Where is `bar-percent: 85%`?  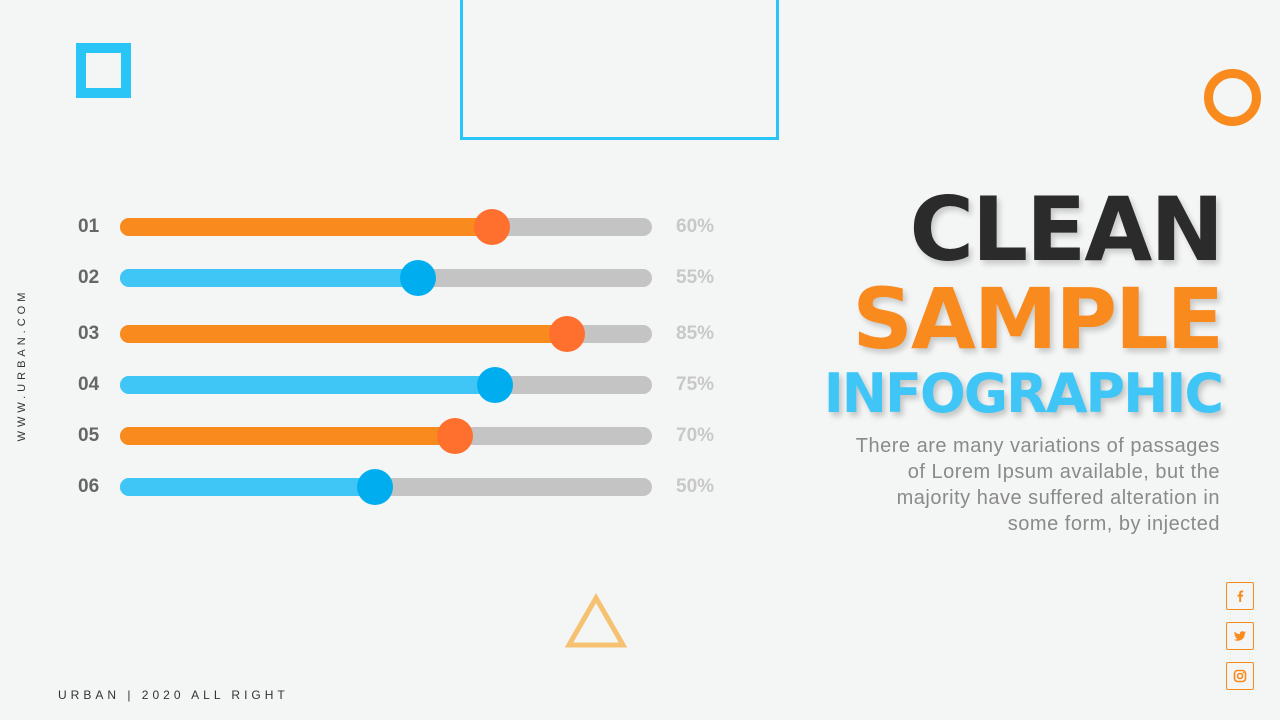
bar-percent: 85% is located at coordinates (695, 333).